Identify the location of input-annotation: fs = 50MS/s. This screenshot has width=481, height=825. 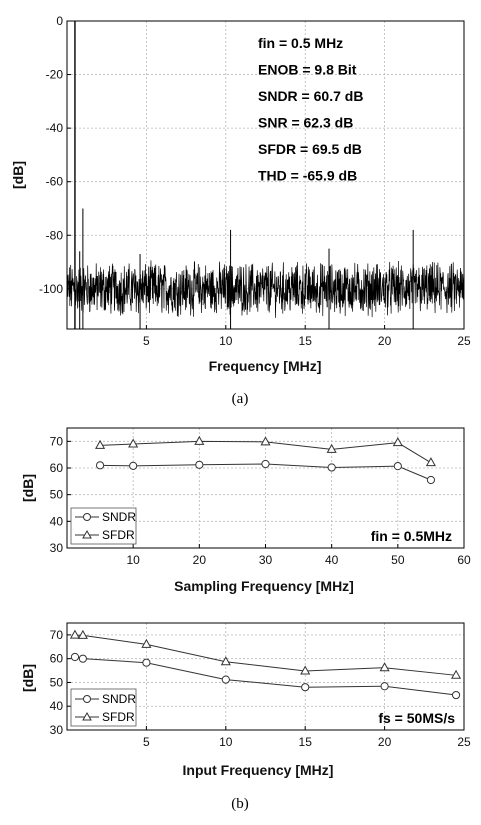
(416, 718).